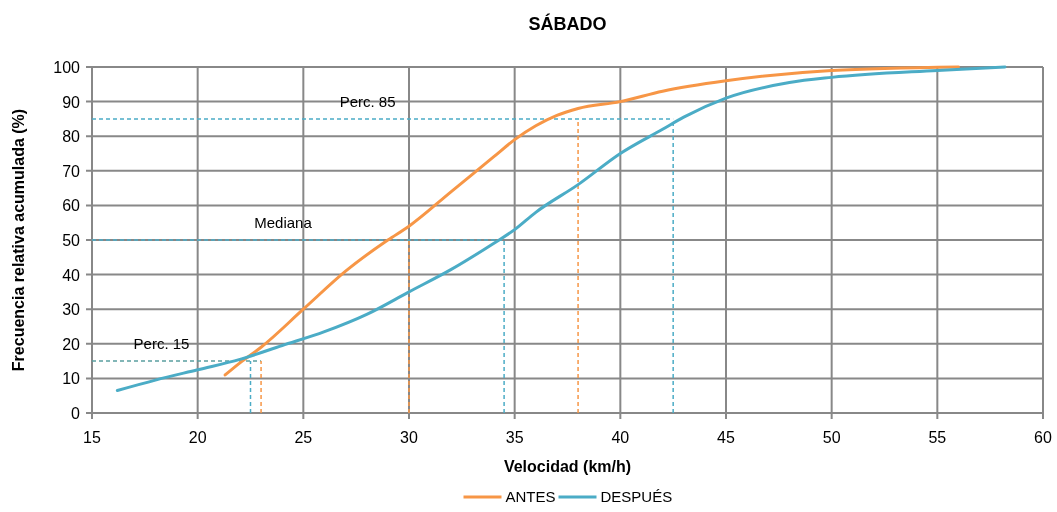 The height and width of the screenshot is (512, 1057). Describe the element at coordinates (367, 101) in the screenshot. I see `ref-line-label: Perc. 85` at that location.